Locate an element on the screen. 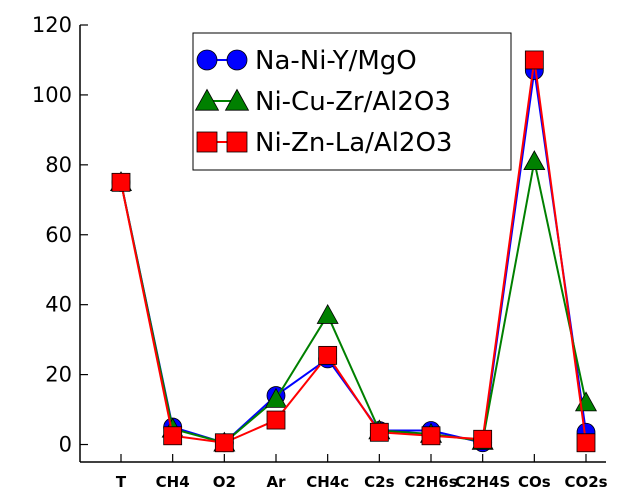 The height and width of the screenshot is (492, 627). legend-item: Ni-Cu-Zr/Al2O3 is located at coordinates (322, 102).